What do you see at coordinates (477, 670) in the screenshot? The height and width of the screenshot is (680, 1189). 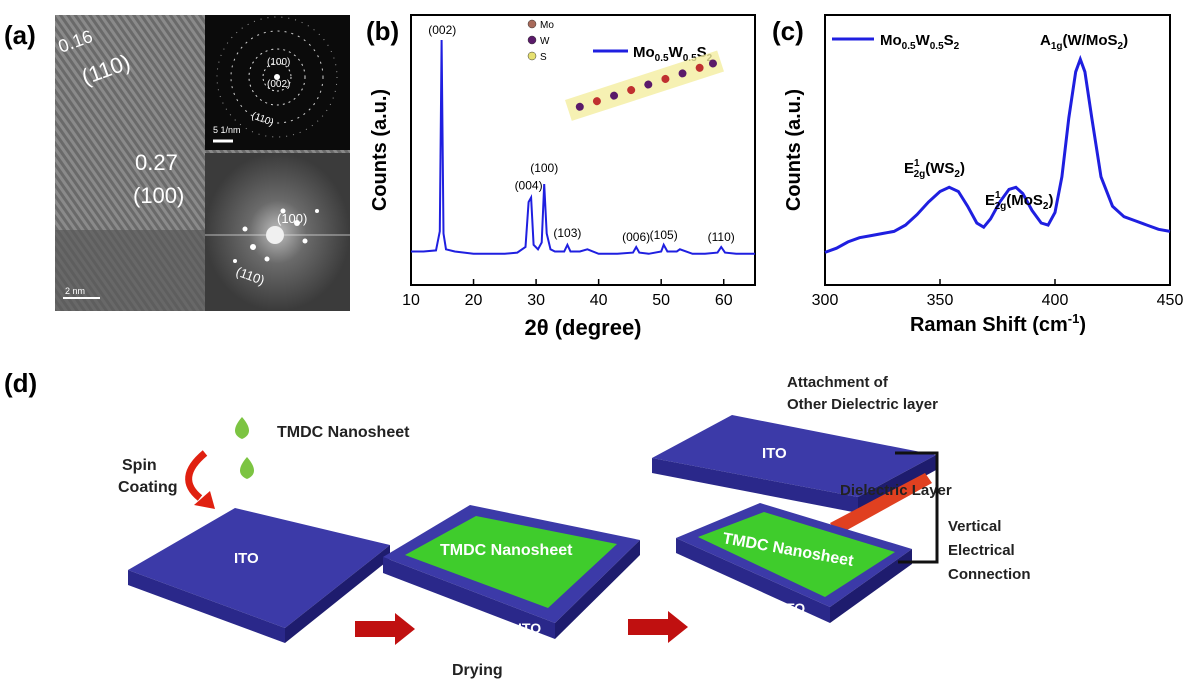 I see `drying-label: Drying` at bounding box center [477, 670].